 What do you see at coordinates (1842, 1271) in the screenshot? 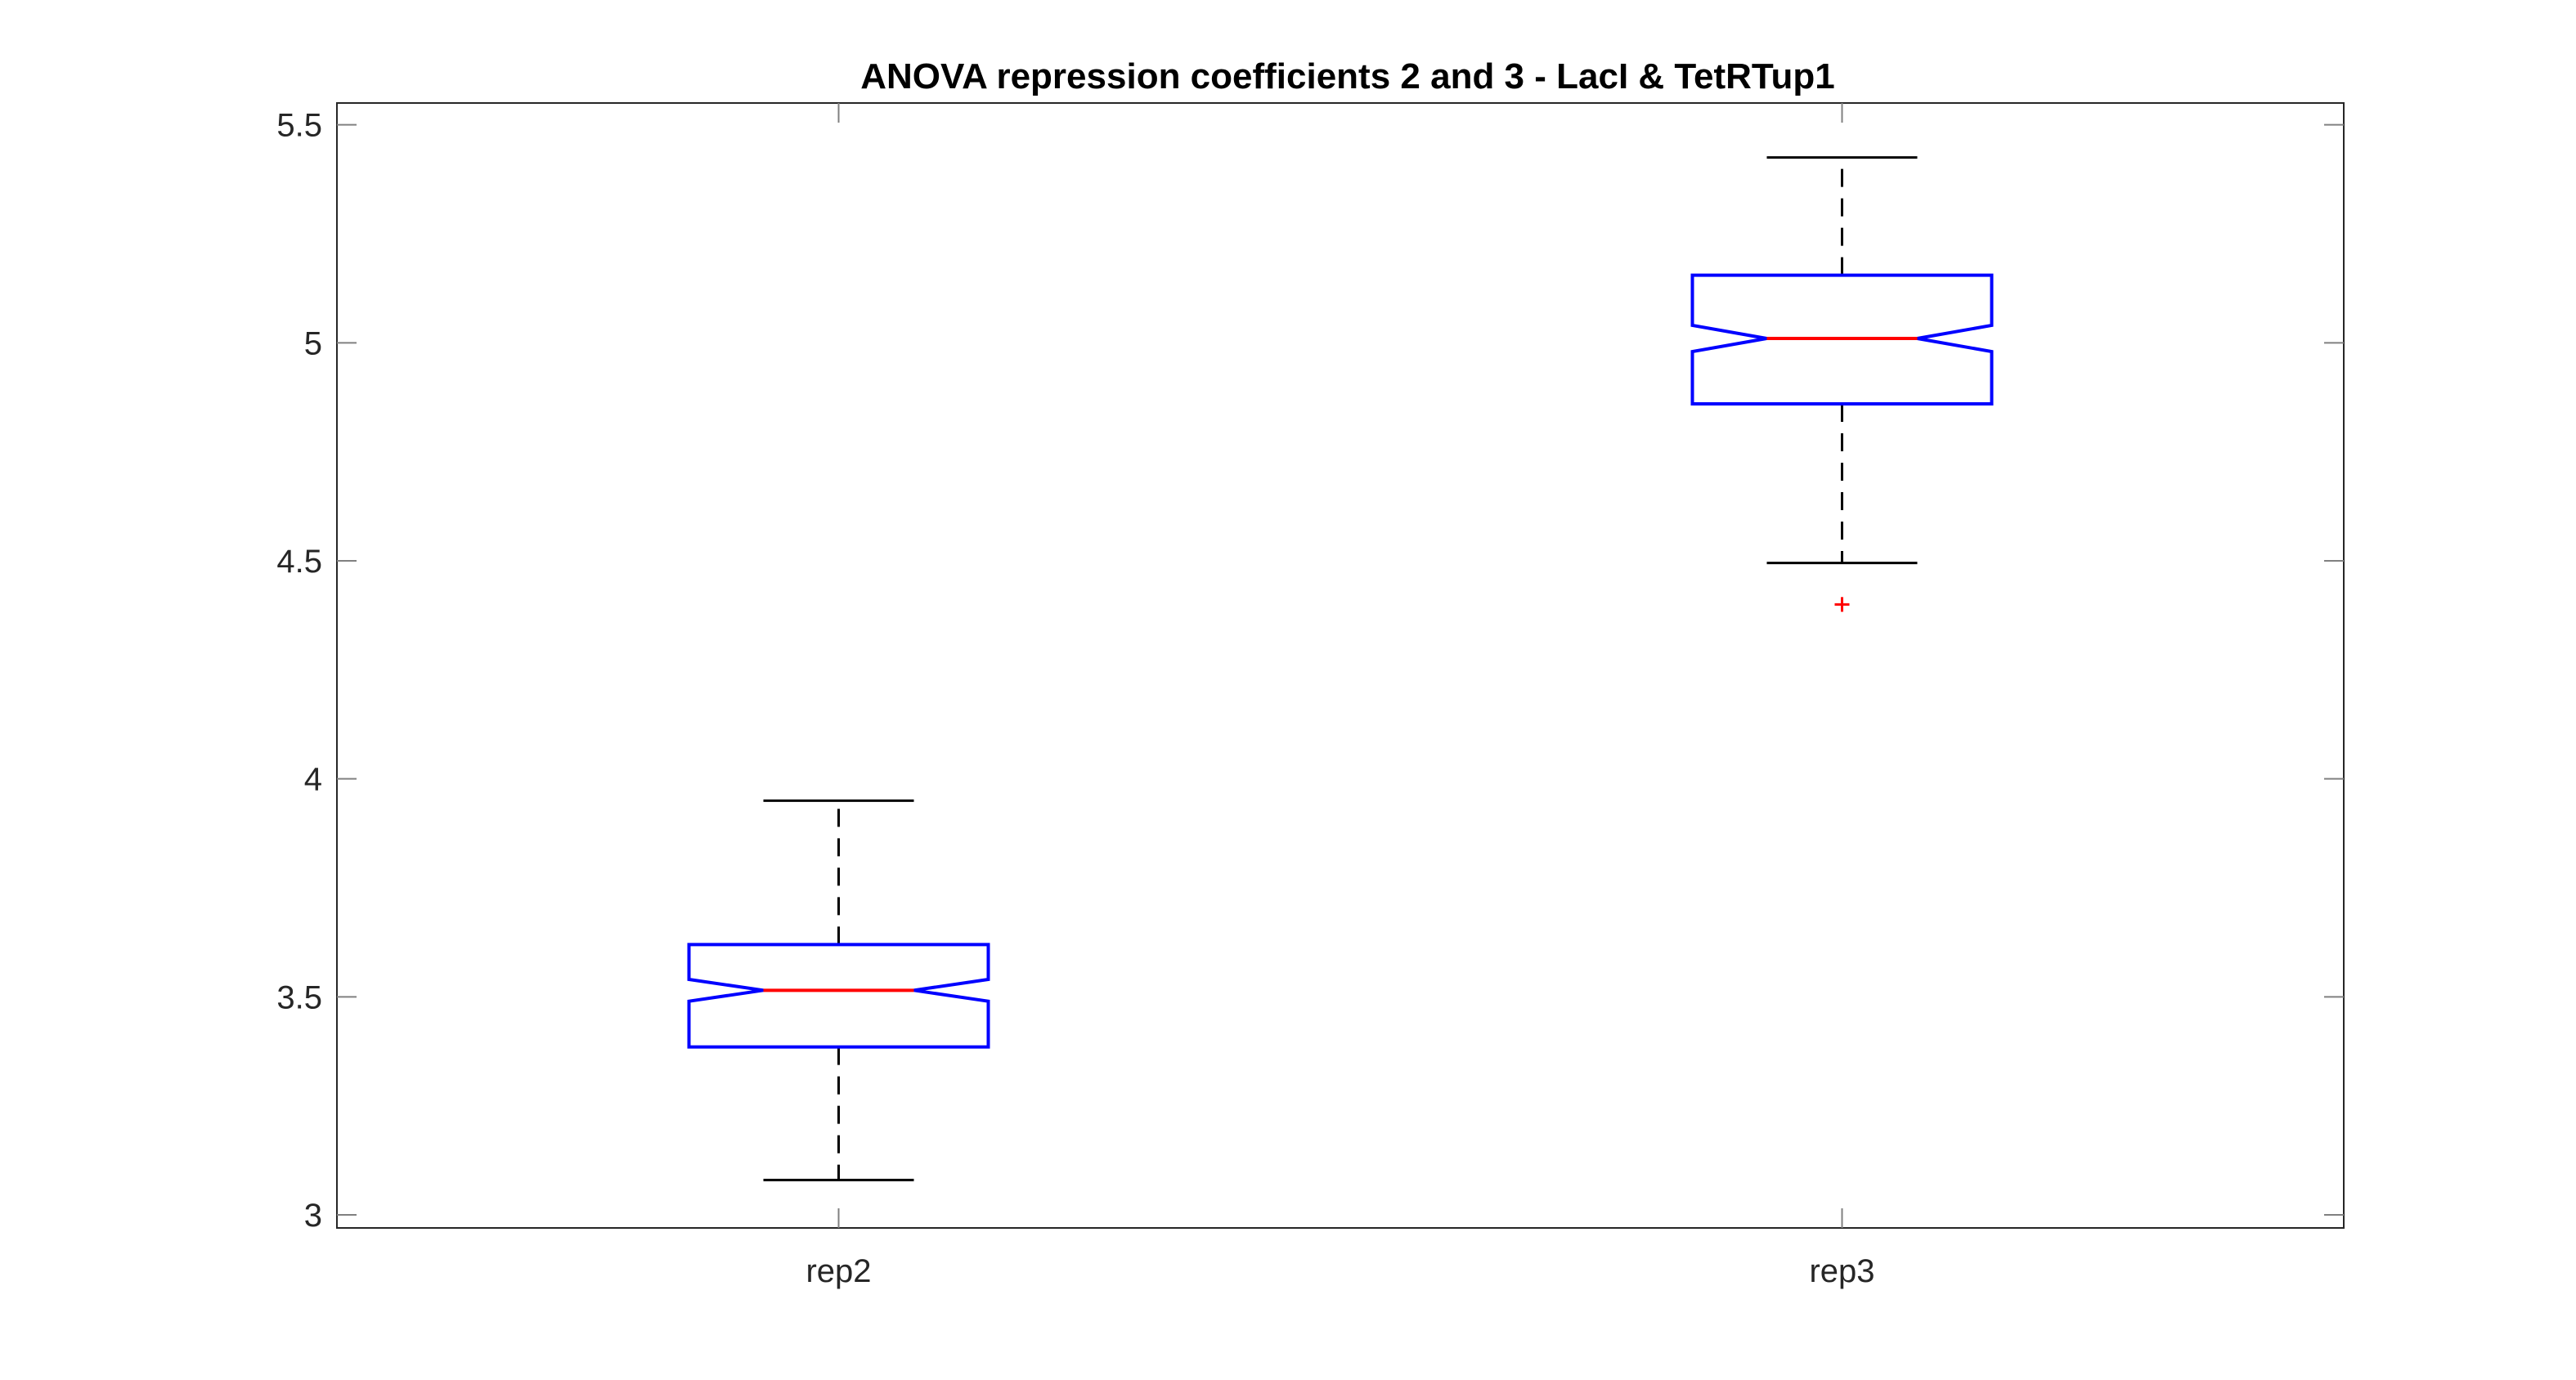
I see `x-tick-label: rep3` at bounding box center [1842, 1271].